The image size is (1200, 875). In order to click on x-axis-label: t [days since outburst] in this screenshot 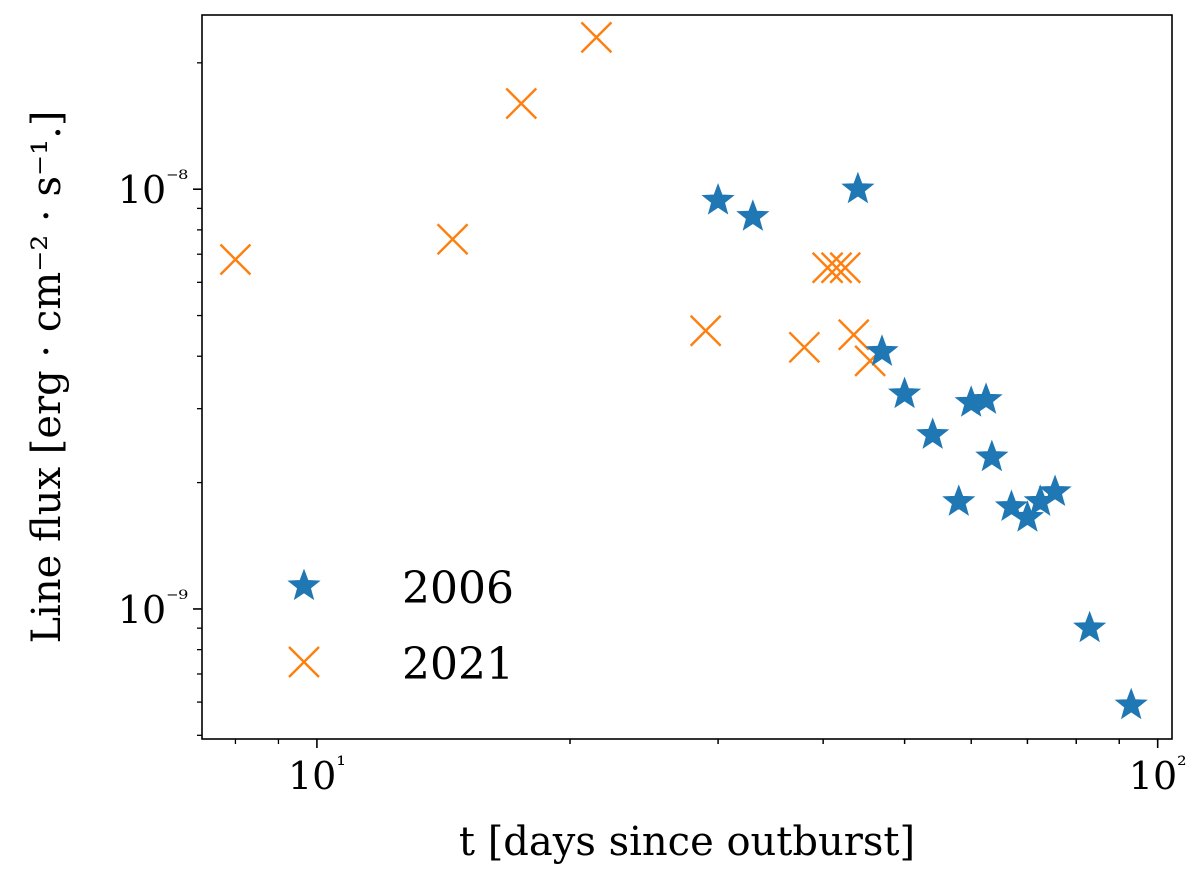, I will do `click(687, 842)`.